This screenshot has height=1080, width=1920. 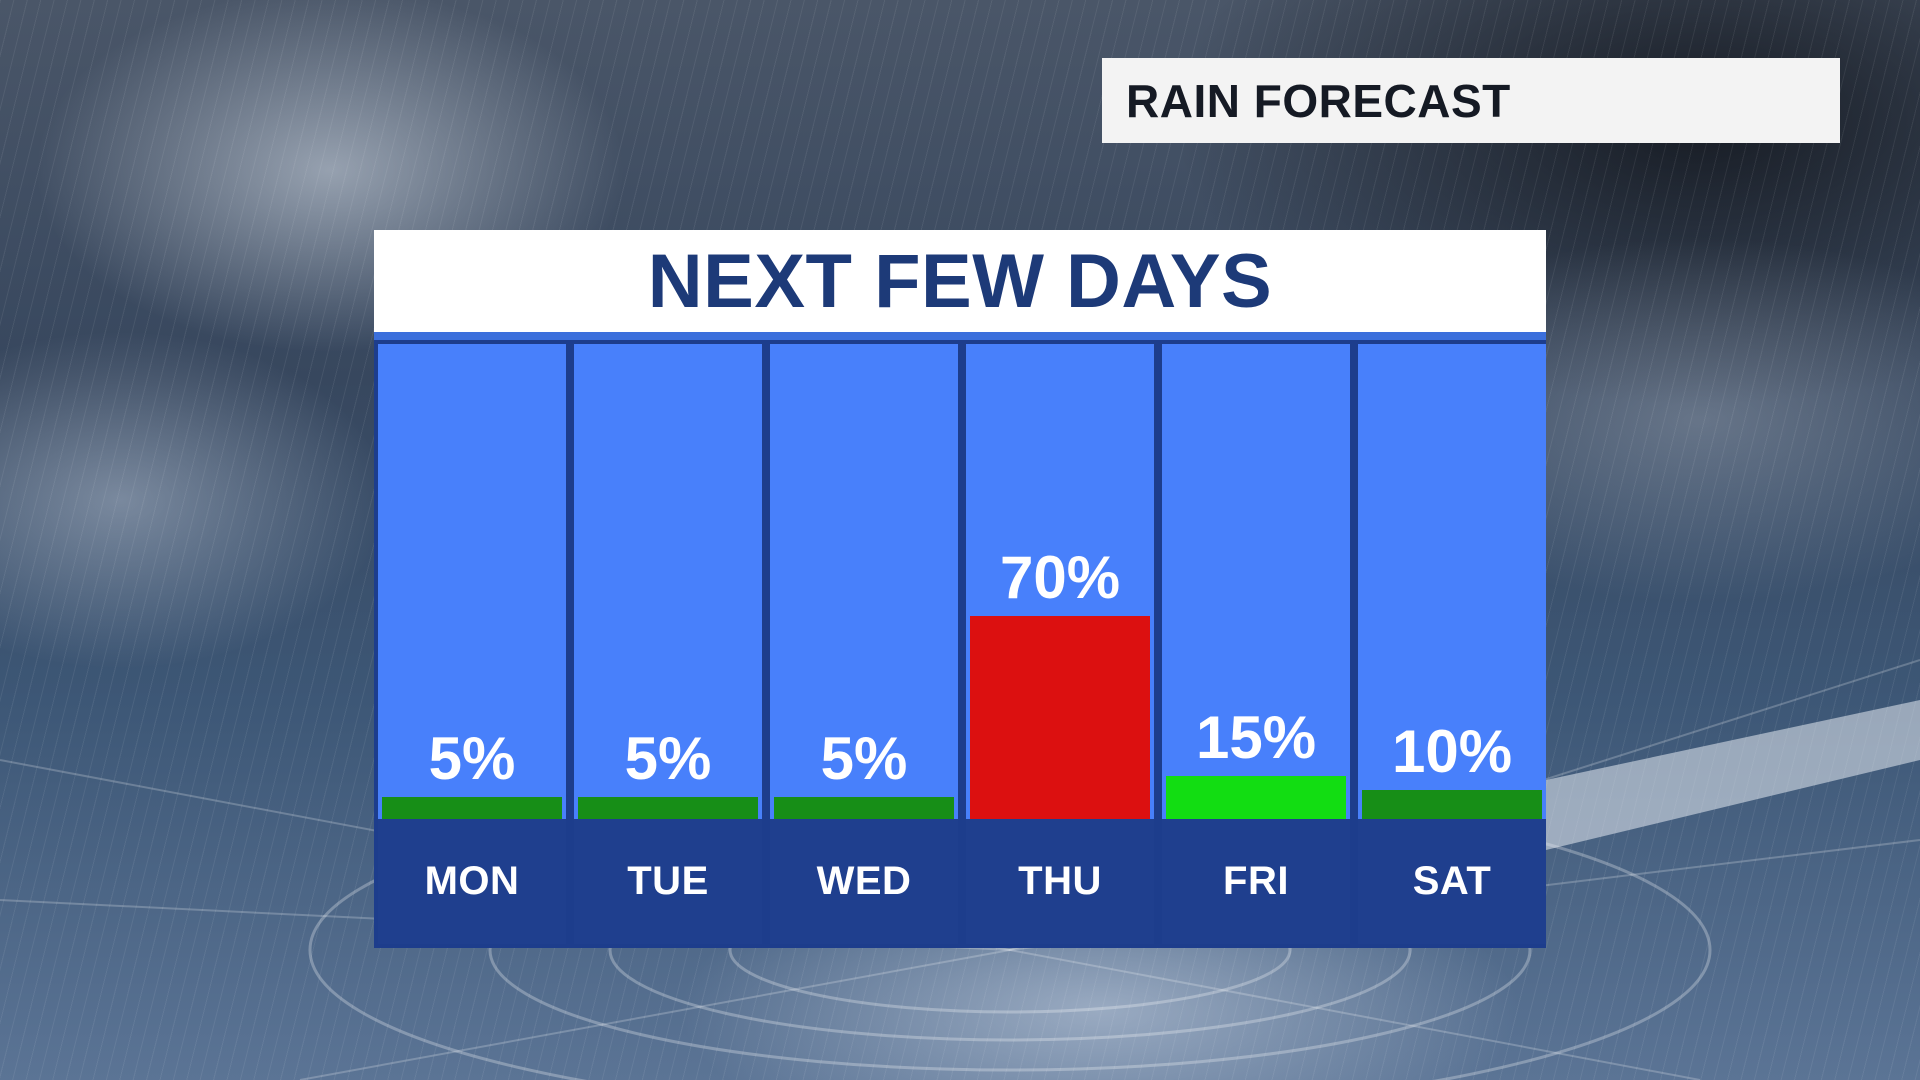 I want to click on column-background: 70%, so click(x=1060, y=581).